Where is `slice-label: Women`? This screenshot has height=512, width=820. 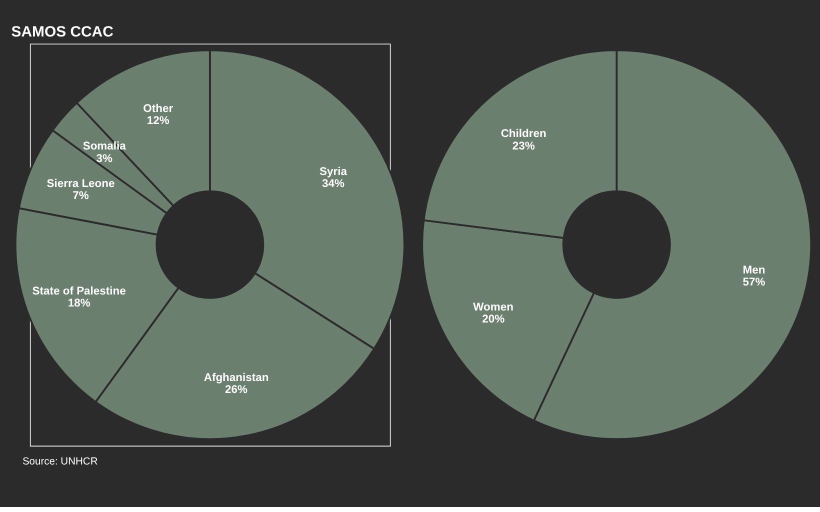
slice-label: Women is located at coordinates (493, 308).